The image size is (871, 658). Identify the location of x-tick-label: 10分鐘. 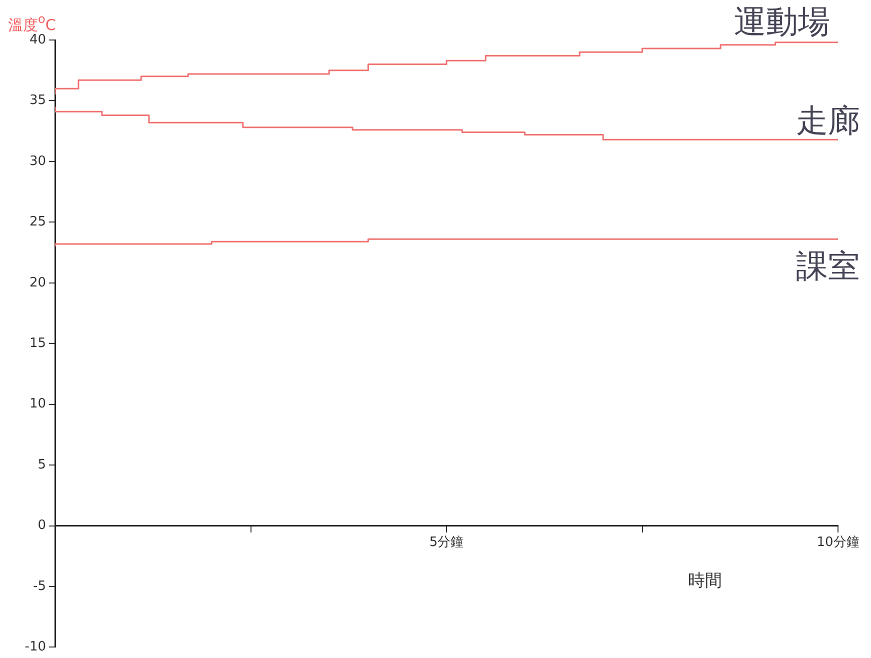
(838, 542).